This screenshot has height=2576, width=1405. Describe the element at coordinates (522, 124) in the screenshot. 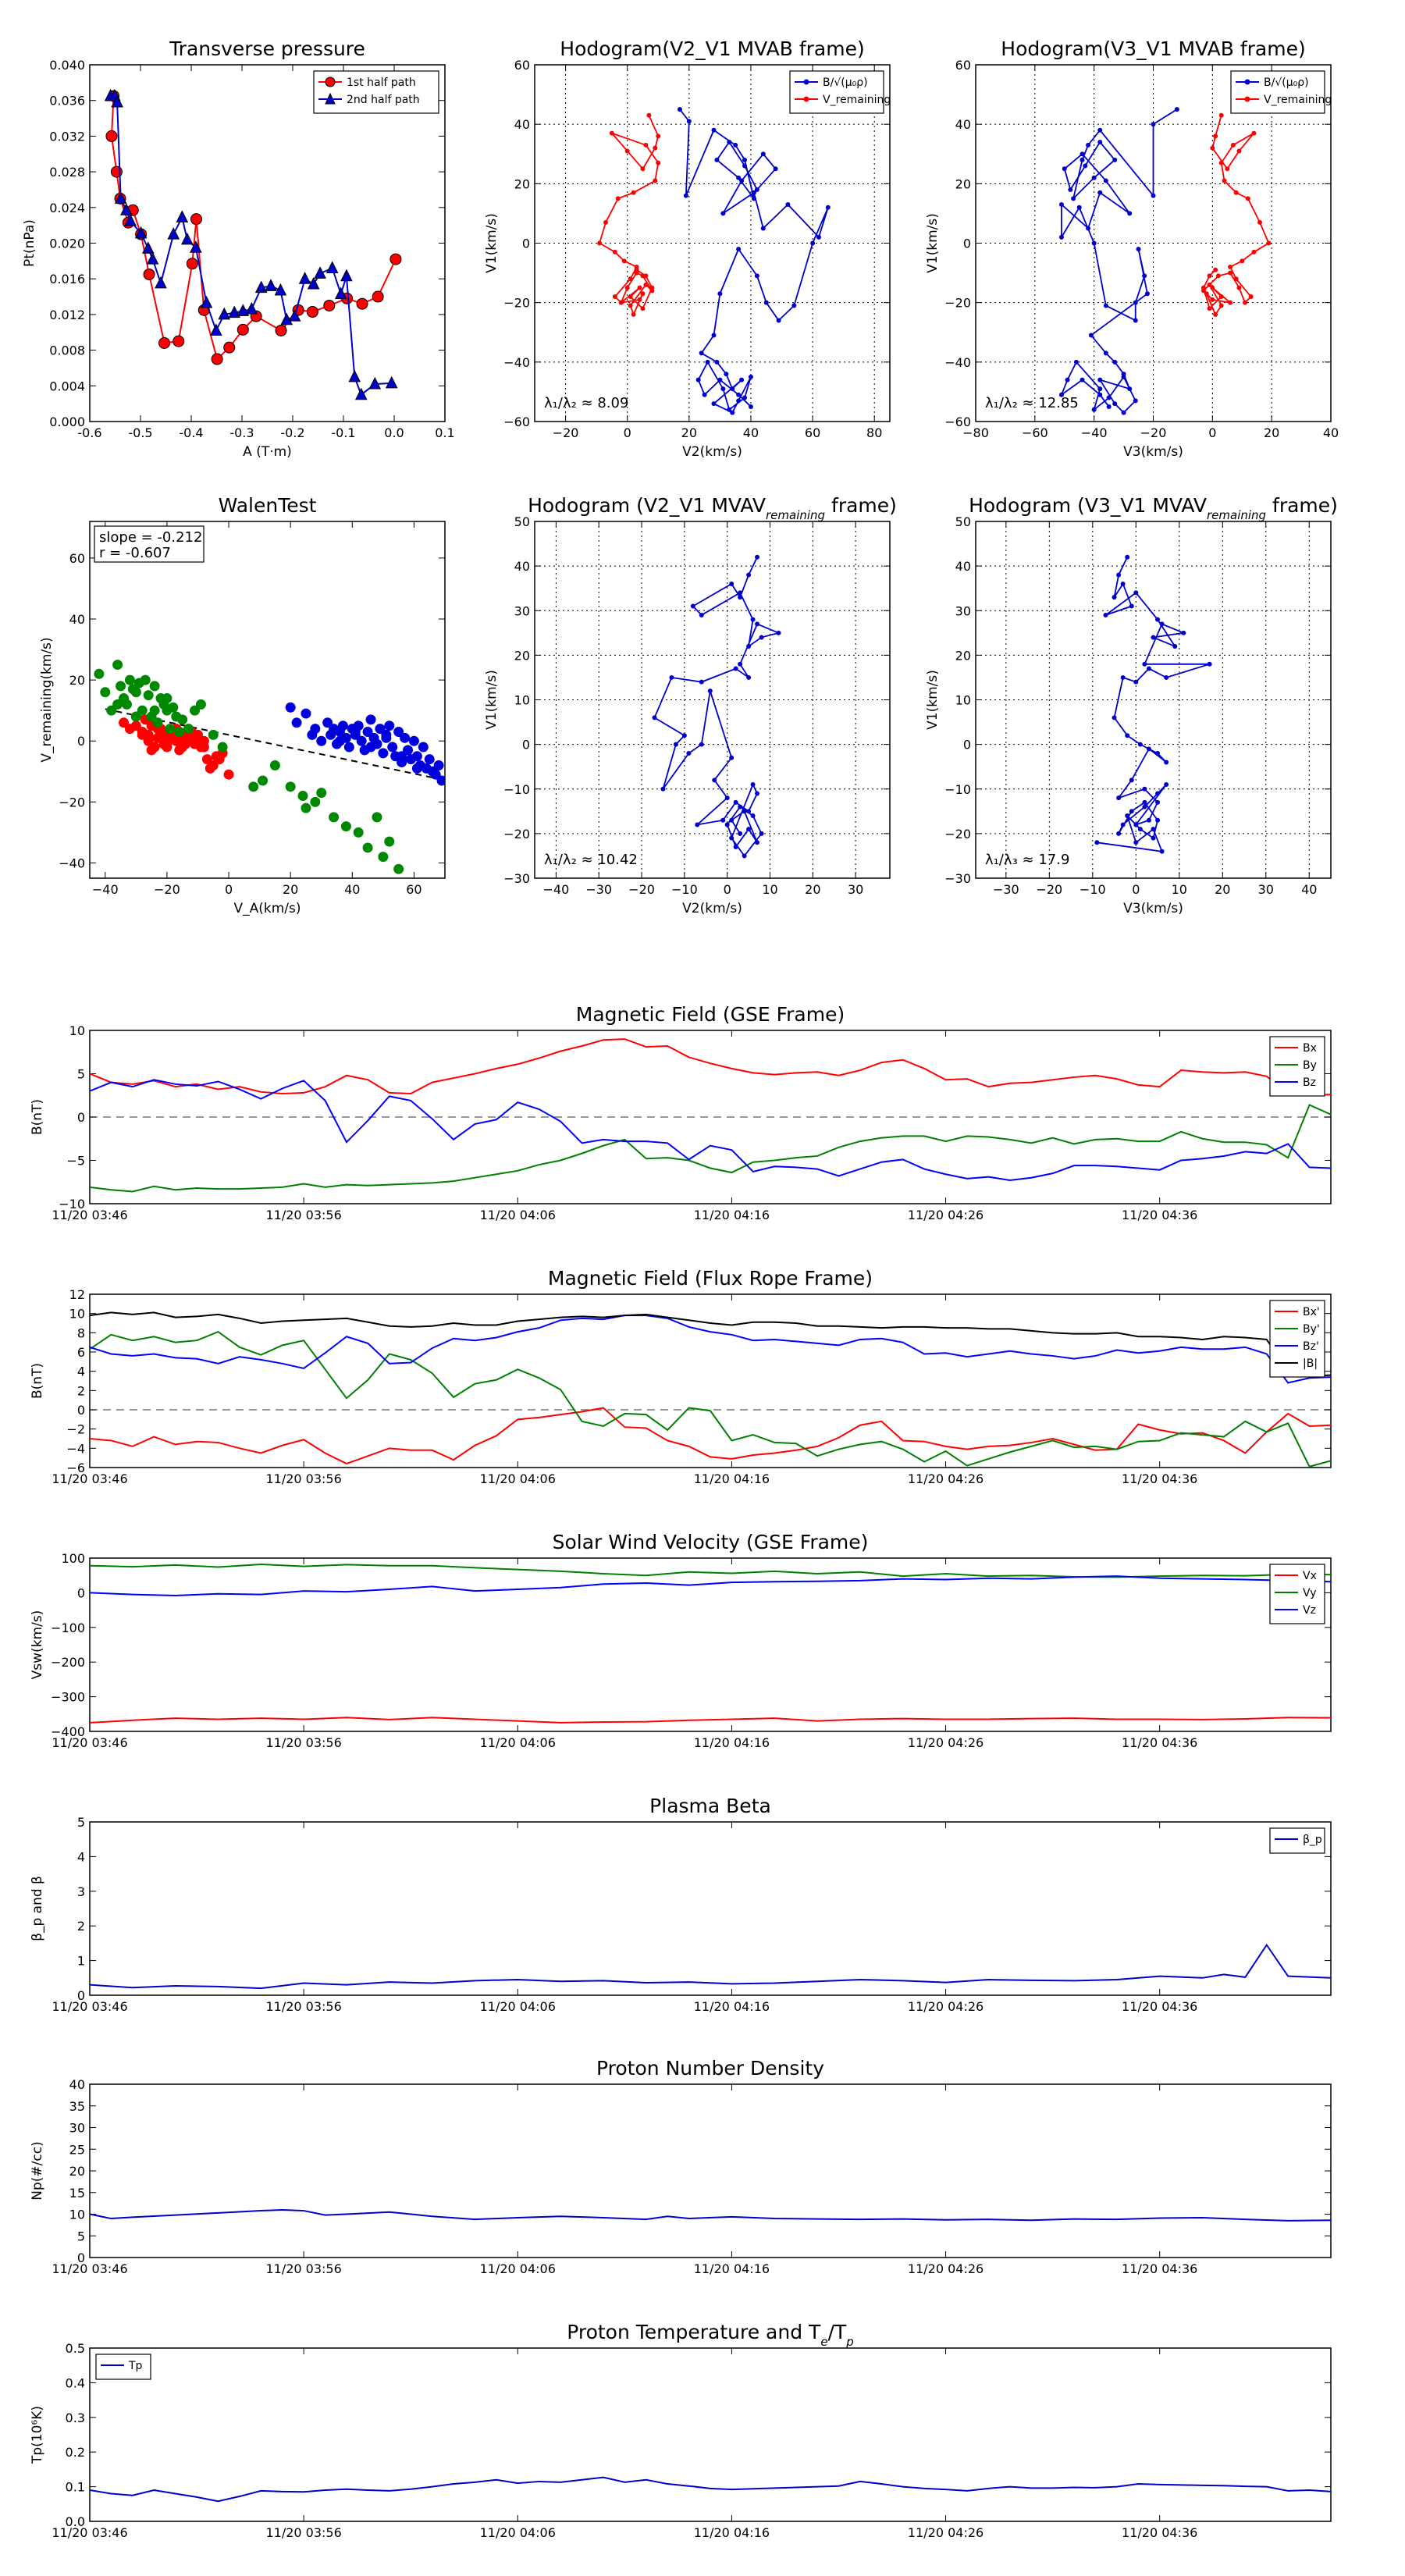

I see `y-tick-label: 40` at that location.